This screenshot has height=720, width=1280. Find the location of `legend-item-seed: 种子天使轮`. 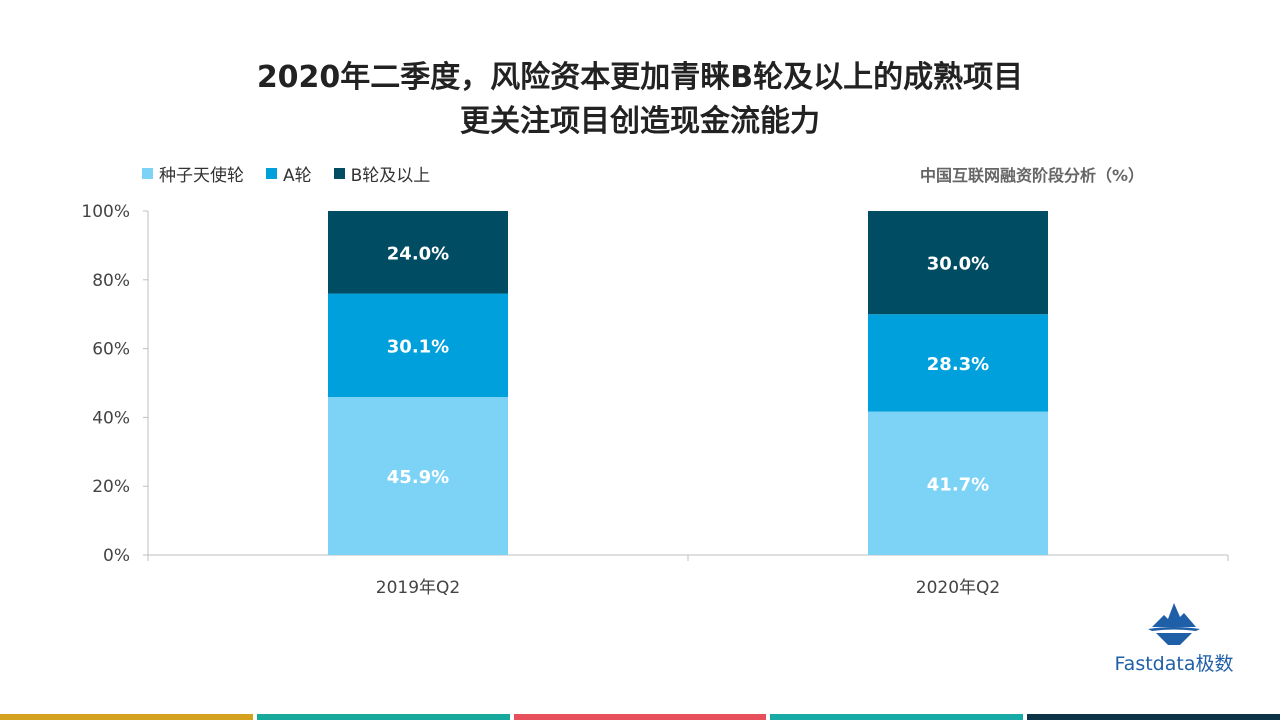

legend-item-seed: 种子天使轮 is located at coordinates (193, 173).